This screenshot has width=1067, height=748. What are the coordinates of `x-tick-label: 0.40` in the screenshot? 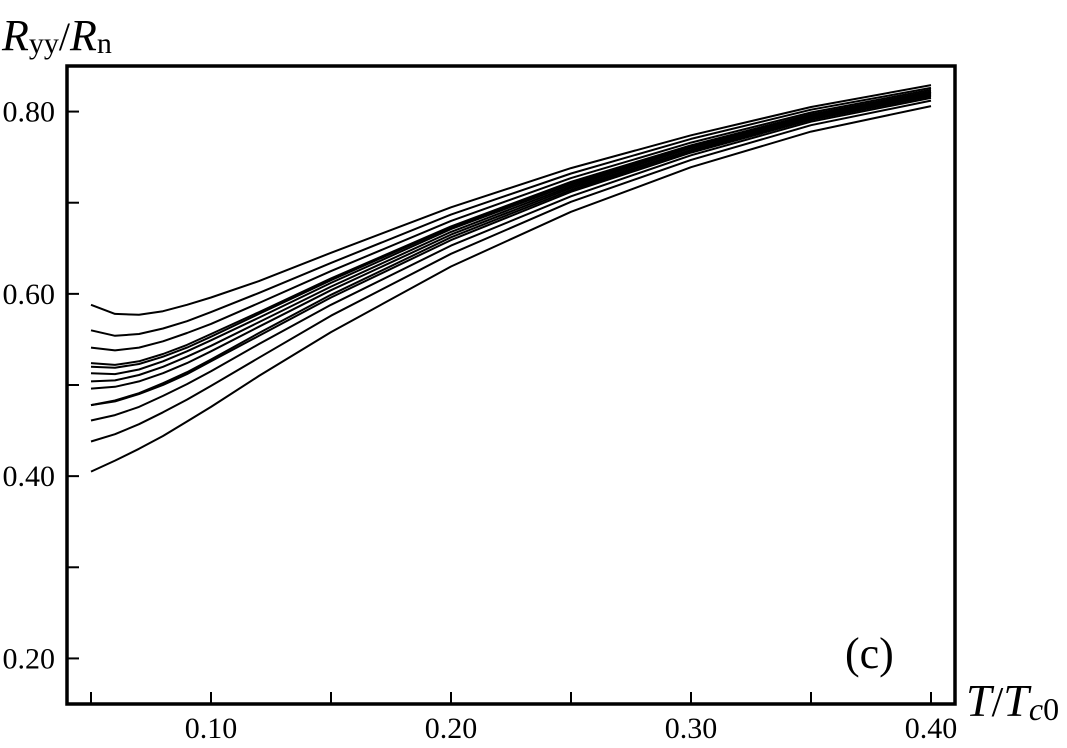 It's located at (931, 728).